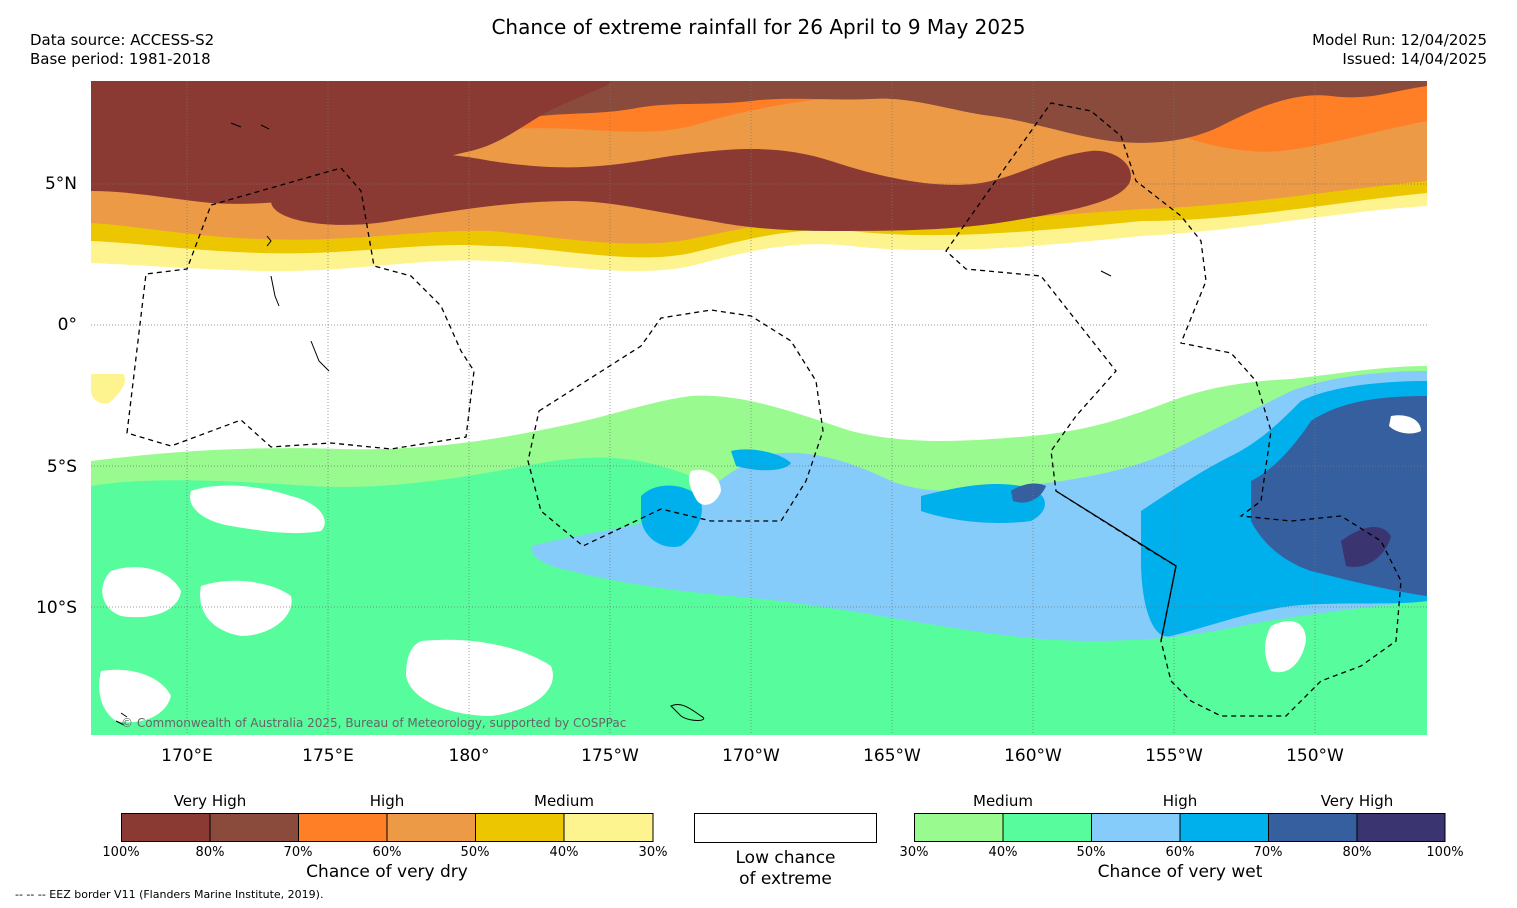 This screenshot has height=908, width=1517. Describe the element at coordinates (751, 756) in the screenshot. I see `lon-label-170w: 170°W` at that location.